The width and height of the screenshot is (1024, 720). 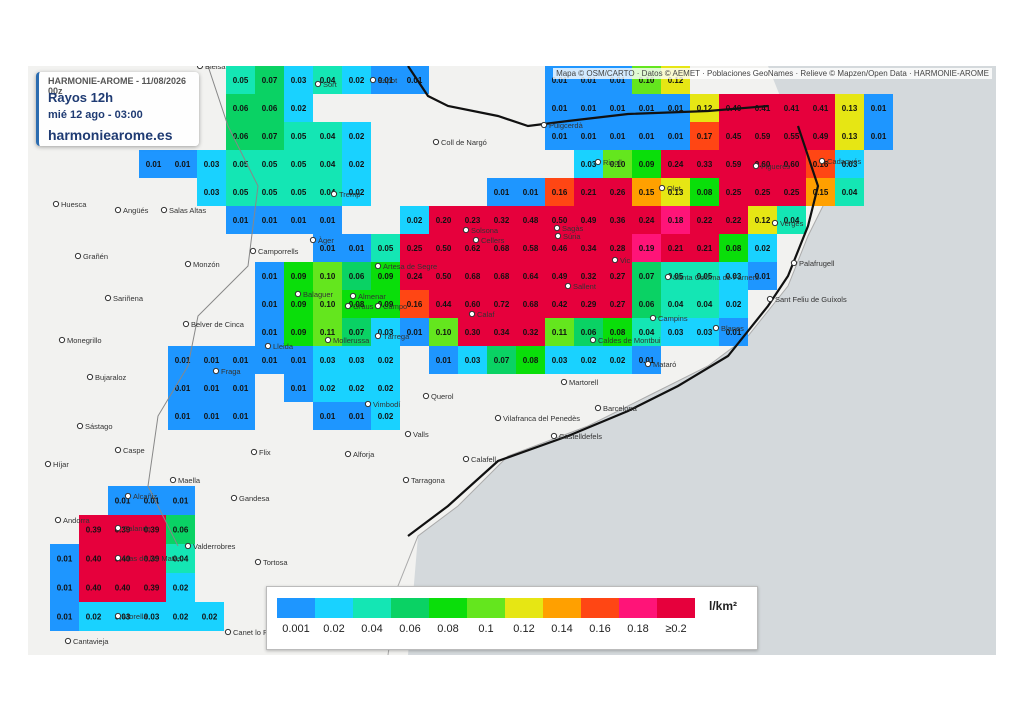 I want to click on city-label: Salas Altas, so click(x=187, y=210).